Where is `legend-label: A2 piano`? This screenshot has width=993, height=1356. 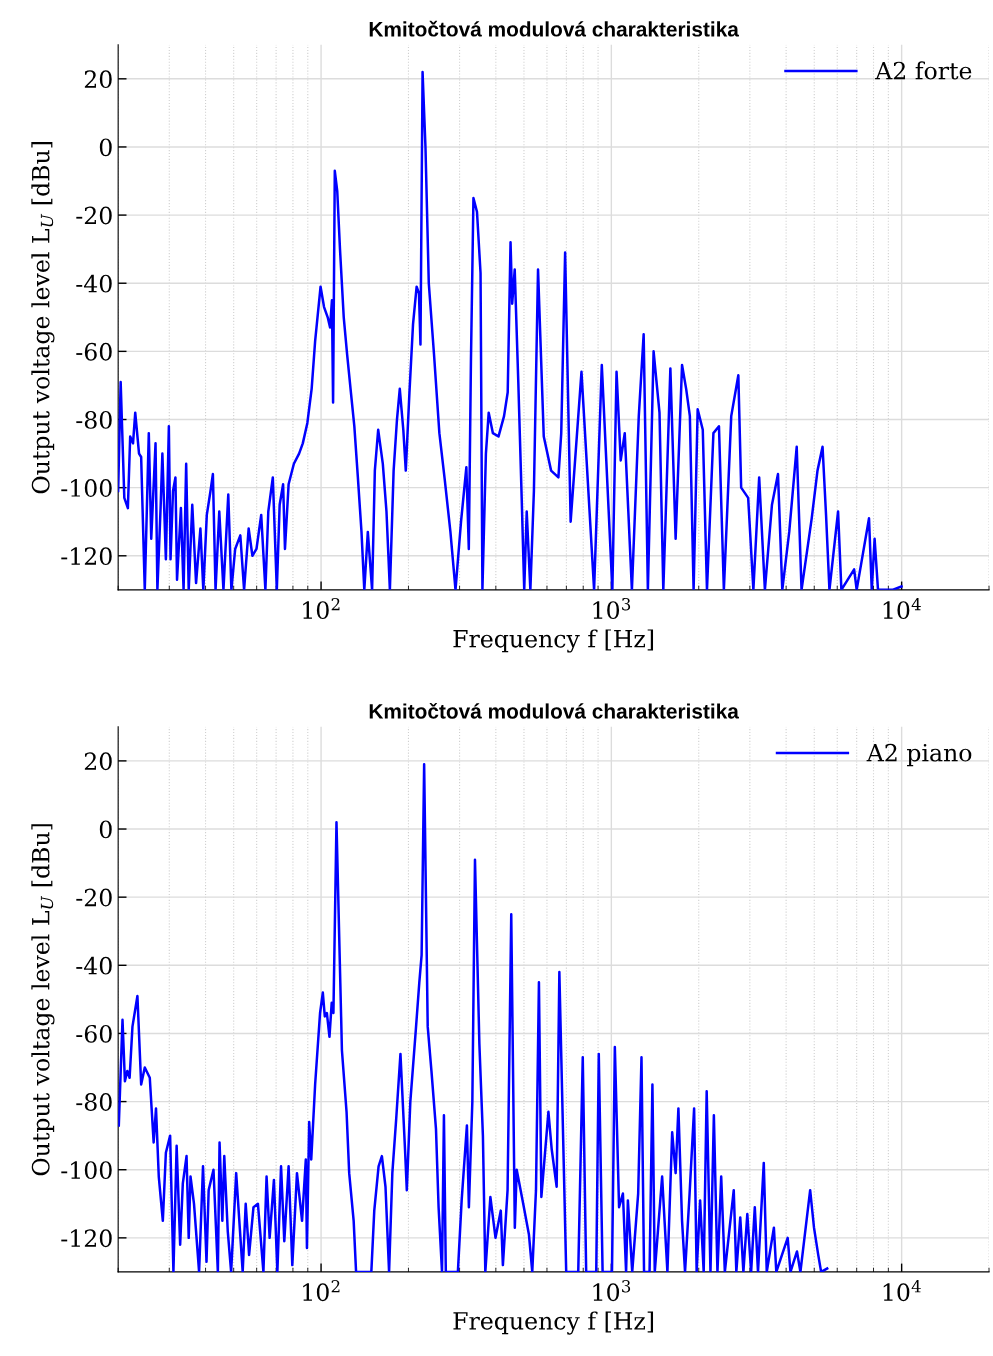
legend-label: A2 piano is located at coordinates (919, 755).